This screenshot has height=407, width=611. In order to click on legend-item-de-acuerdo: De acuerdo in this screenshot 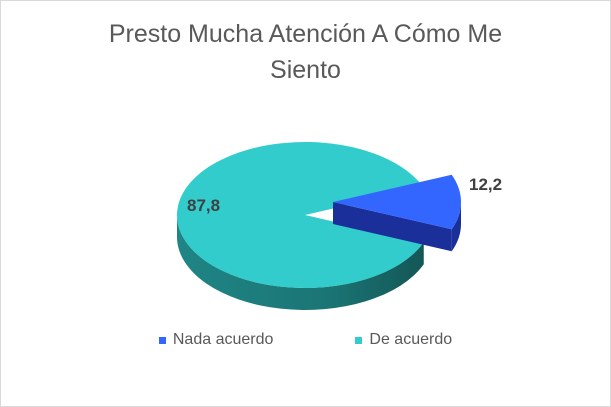, I will do `click(403, 340)`.